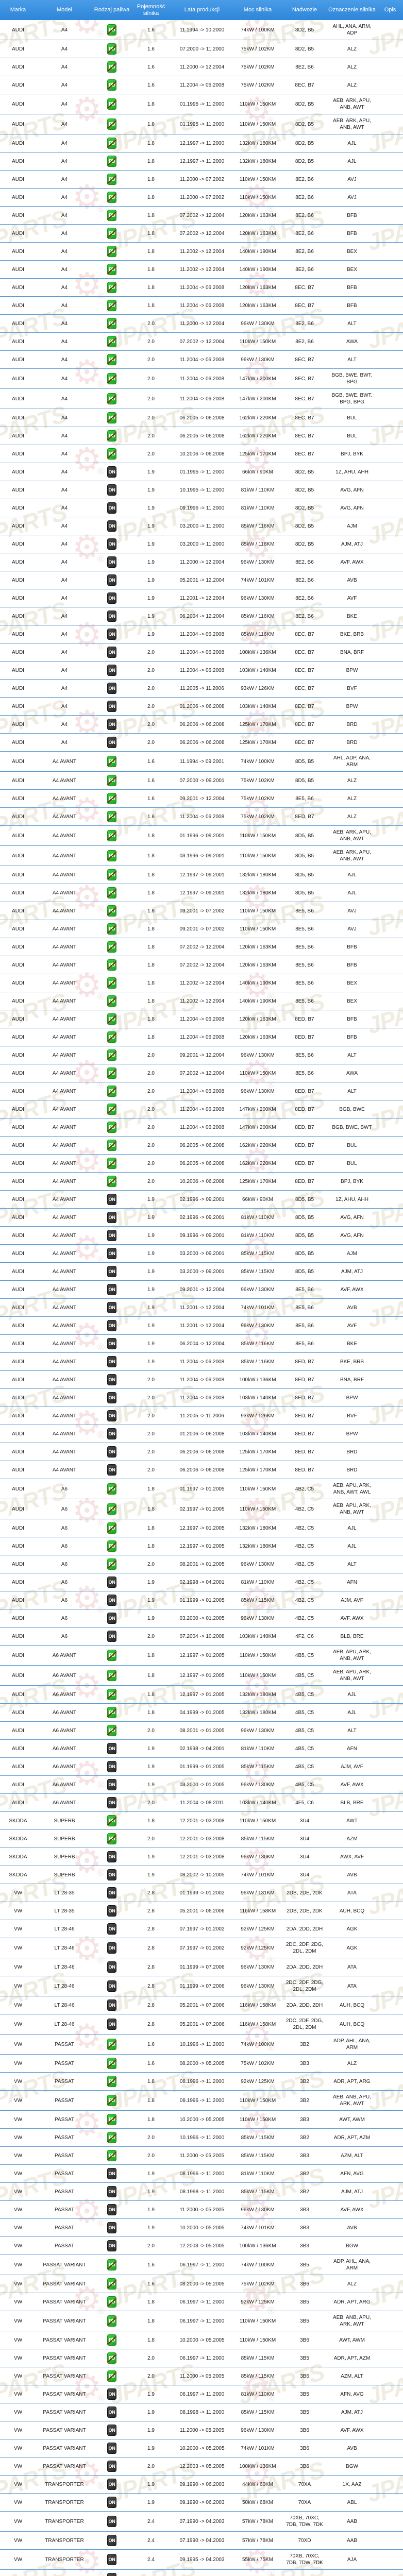 This screenshot has width=403, height=2576. What do you see at coordinates (352, 359) in the screenshot?
I see `cell-engine: ALT` at bounding box center [352, 359].